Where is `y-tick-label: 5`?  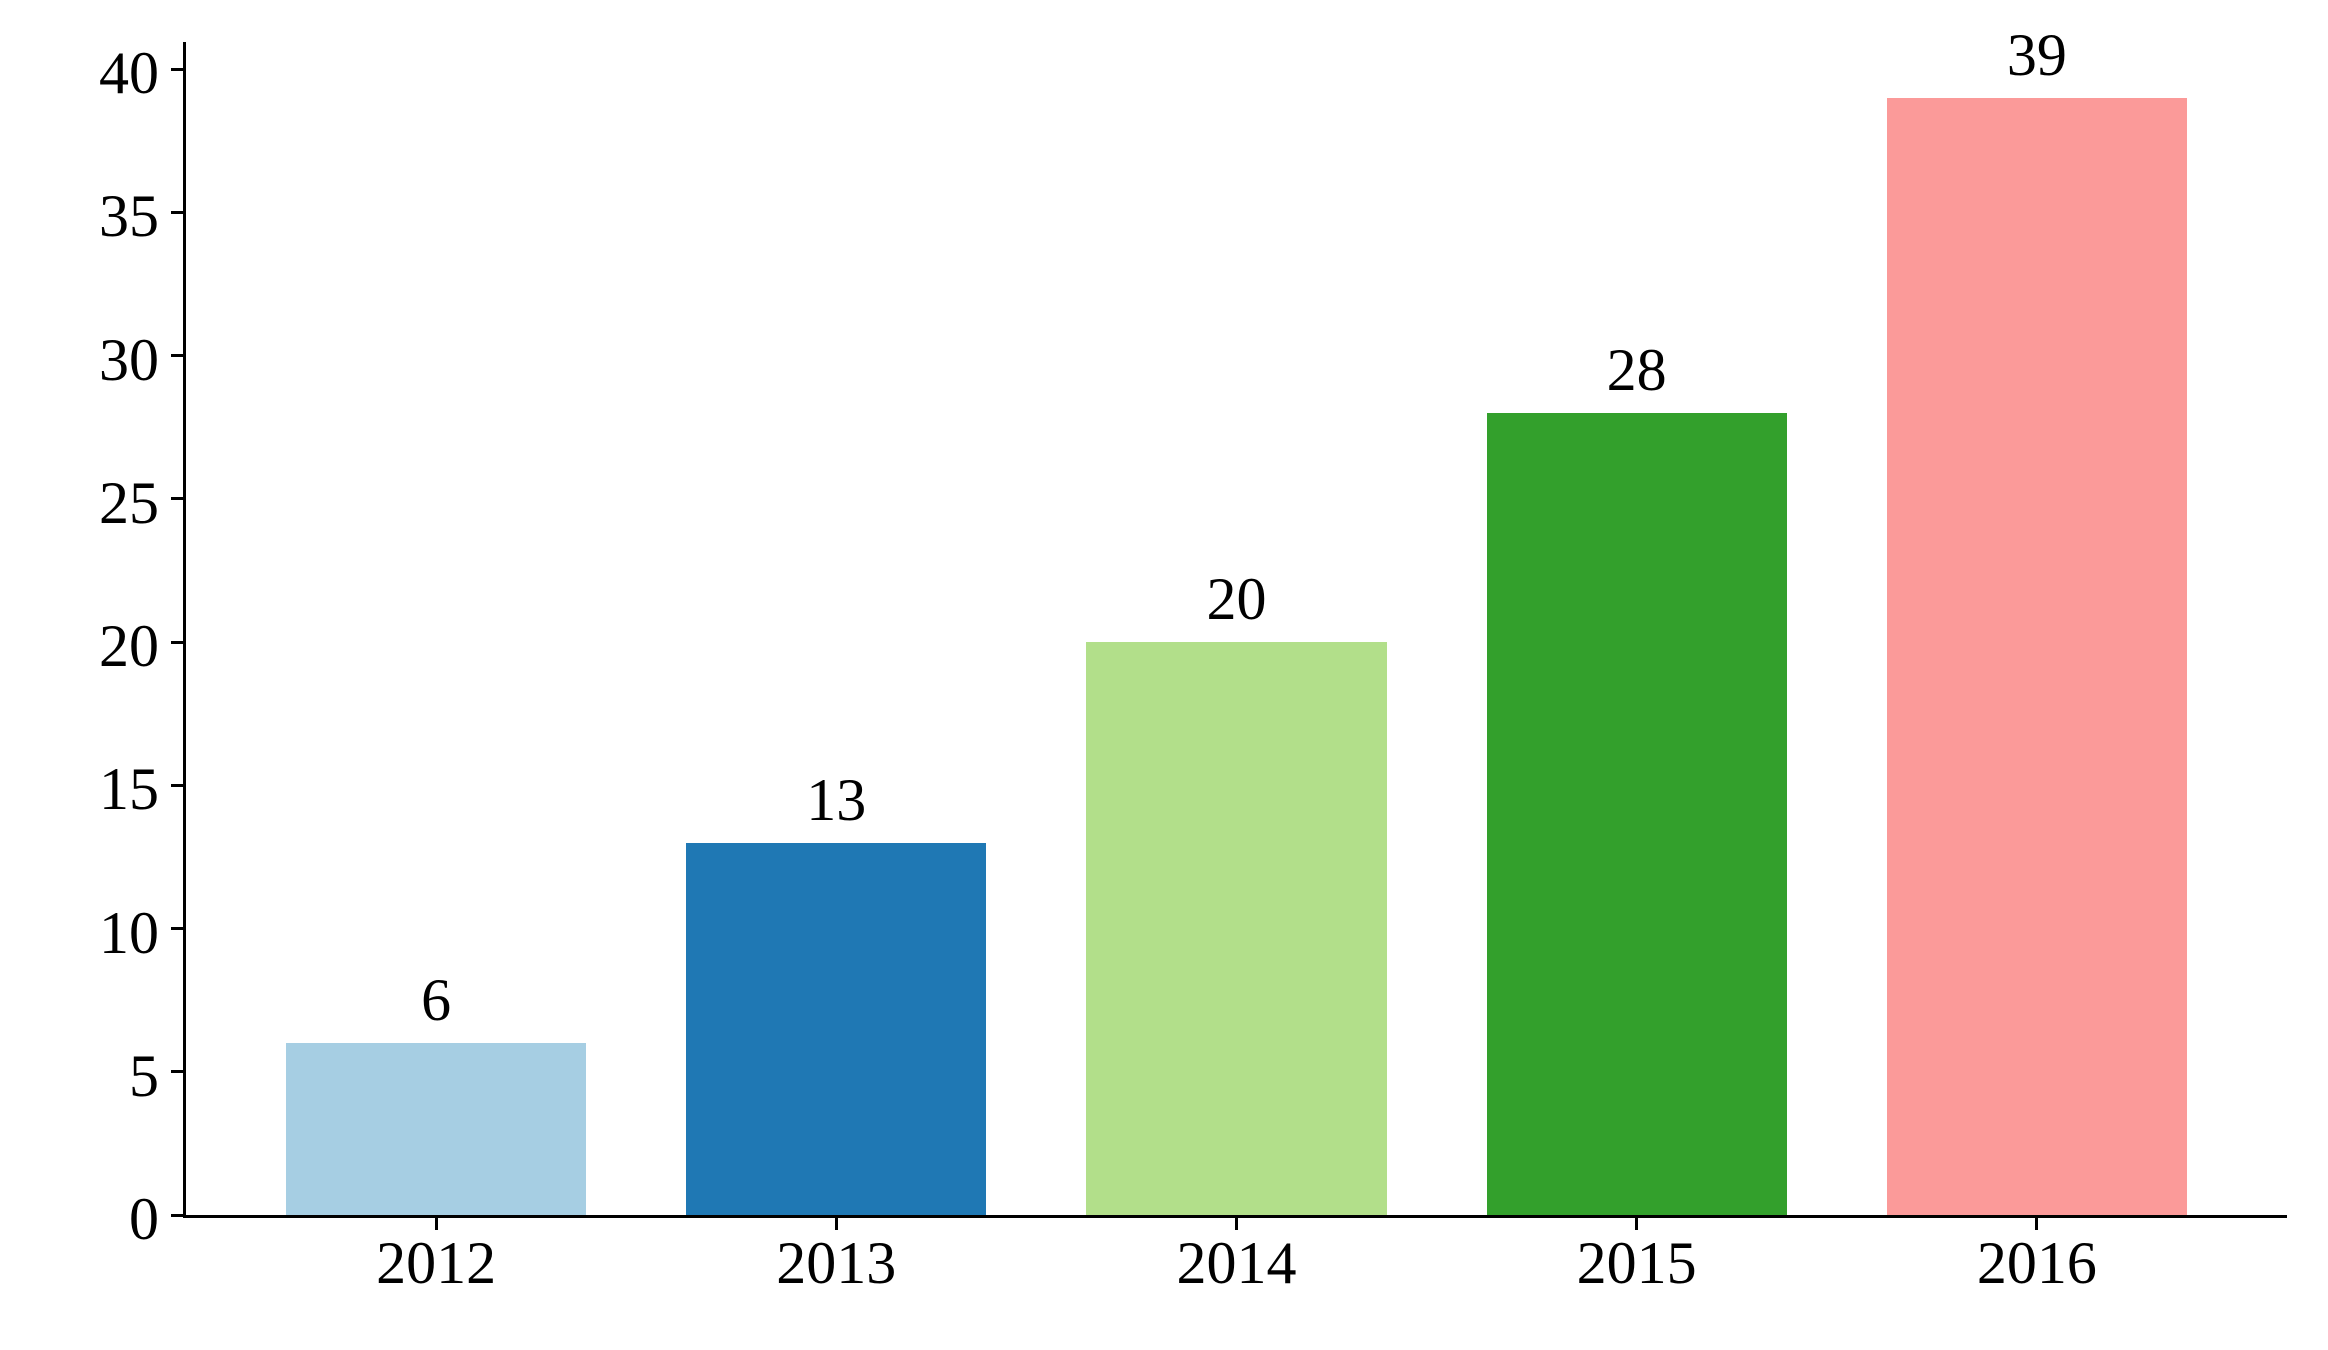
y-tick-label: 5 is located at coordinates (144, 1075).